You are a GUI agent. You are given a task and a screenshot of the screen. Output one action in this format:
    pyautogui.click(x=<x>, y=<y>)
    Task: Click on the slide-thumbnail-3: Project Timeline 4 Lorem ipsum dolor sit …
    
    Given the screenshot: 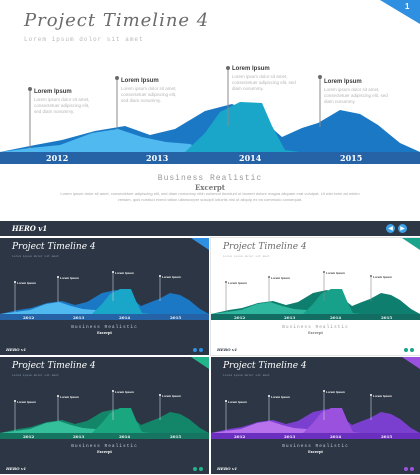 What is the action you would take?
    pyautogui.click(x=315, y=296)
    